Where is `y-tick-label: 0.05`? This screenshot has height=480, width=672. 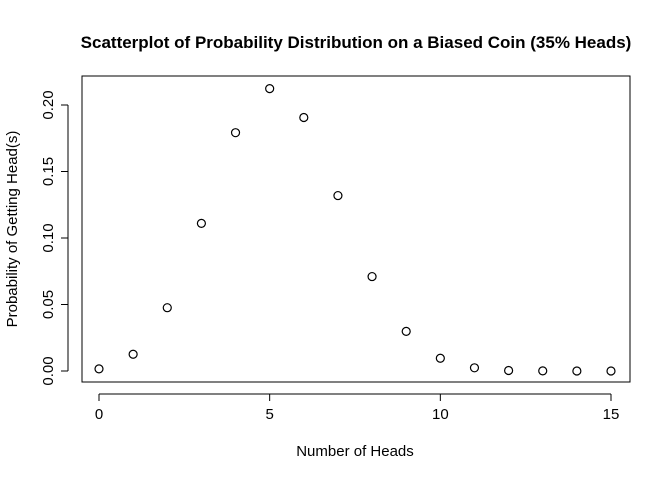
y-tick-label: 0.05 is located at coordinates (48, 304).